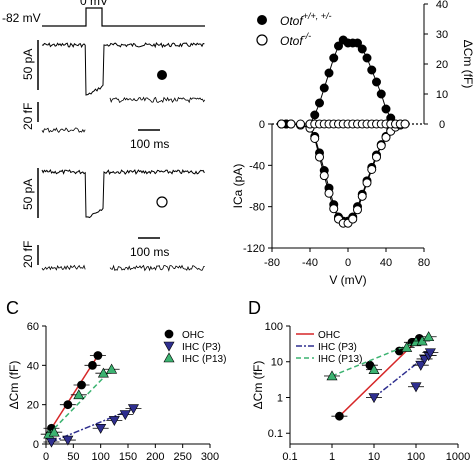  What do you see at coordinates (292, 21) in the screenshot?
I see `legend-label-wt-main: Otof` at bounding box center [292, 21].